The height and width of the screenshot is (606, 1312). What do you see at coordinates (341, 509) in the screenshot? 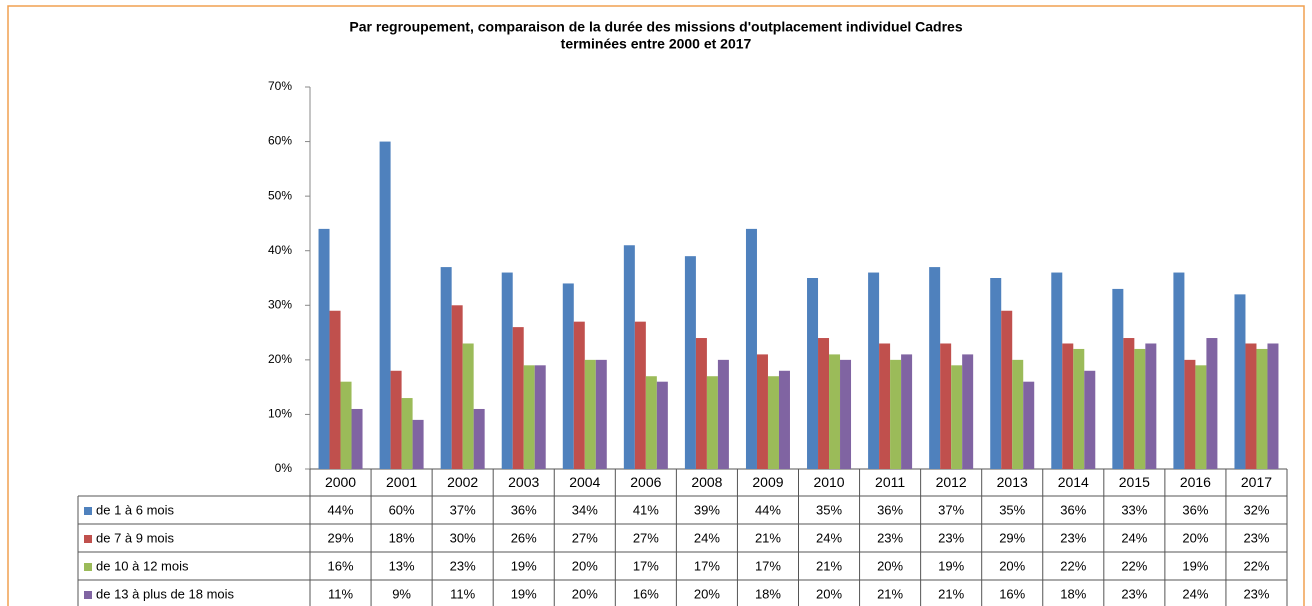
I see `data-label: 44%` at bounding box center [341, 509].